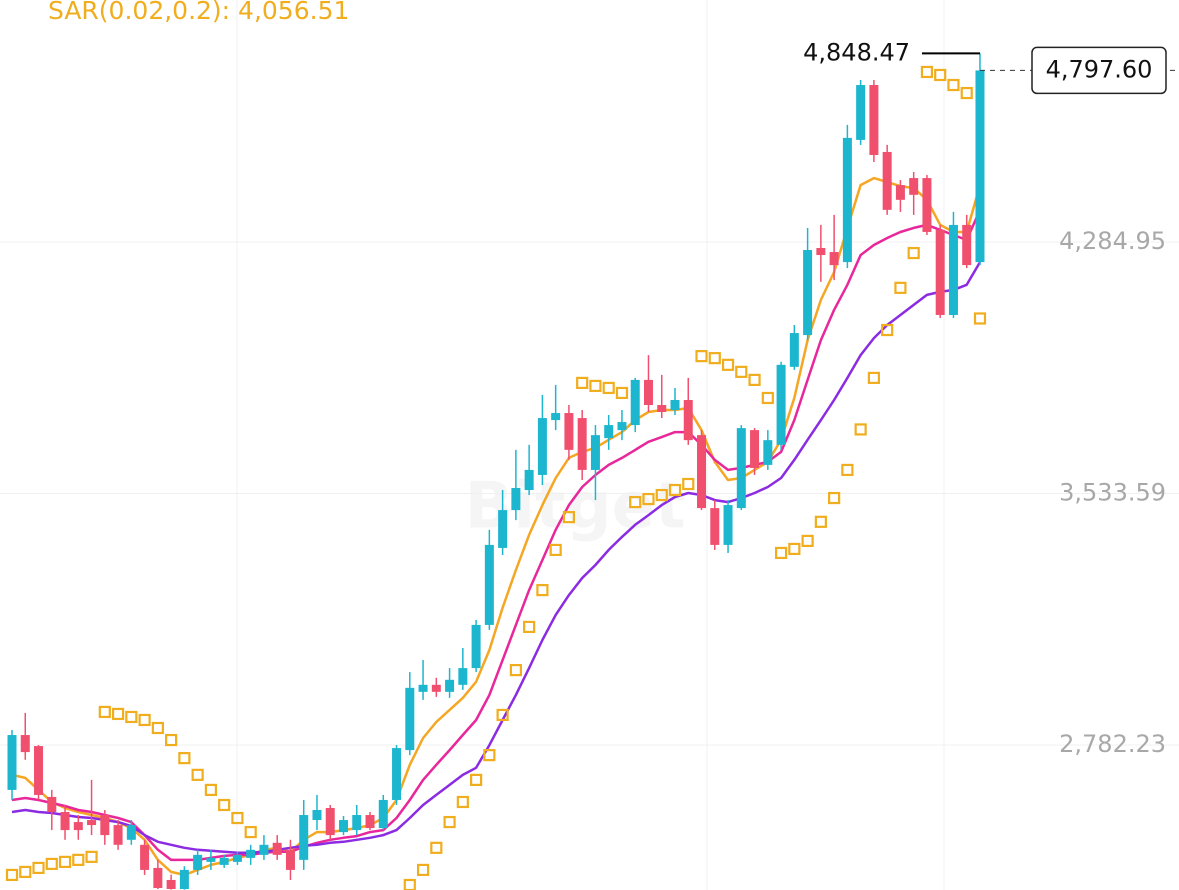 This screenshot has height=890, width=1179. Describe the element at coordinates (1112, 744) in the screenshot. I see `y-tick-label: 2,782.23` at that location.